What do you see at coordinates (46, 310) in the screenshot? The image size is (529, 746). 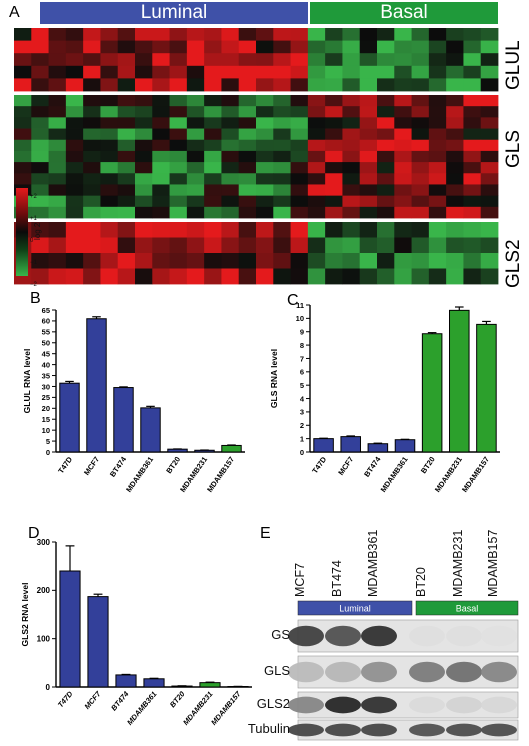 I see `y-tick-label: 65` at bounding box center [46, 310].